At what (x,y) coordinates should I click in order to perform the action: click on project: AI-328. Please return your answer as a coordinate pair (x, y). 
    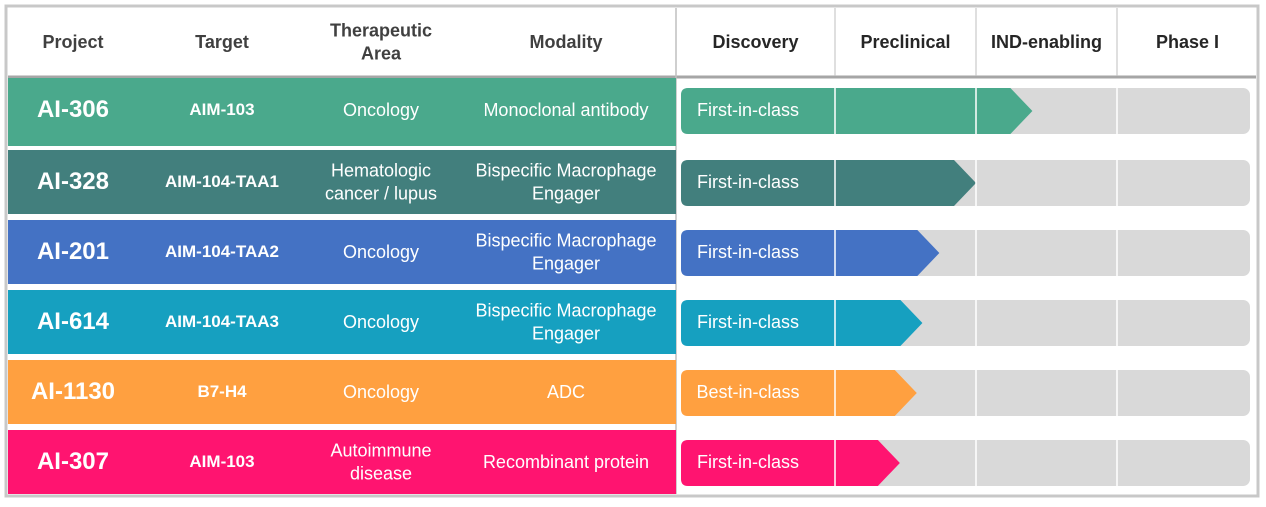
    Looking at the image, I should click on (73, 181).